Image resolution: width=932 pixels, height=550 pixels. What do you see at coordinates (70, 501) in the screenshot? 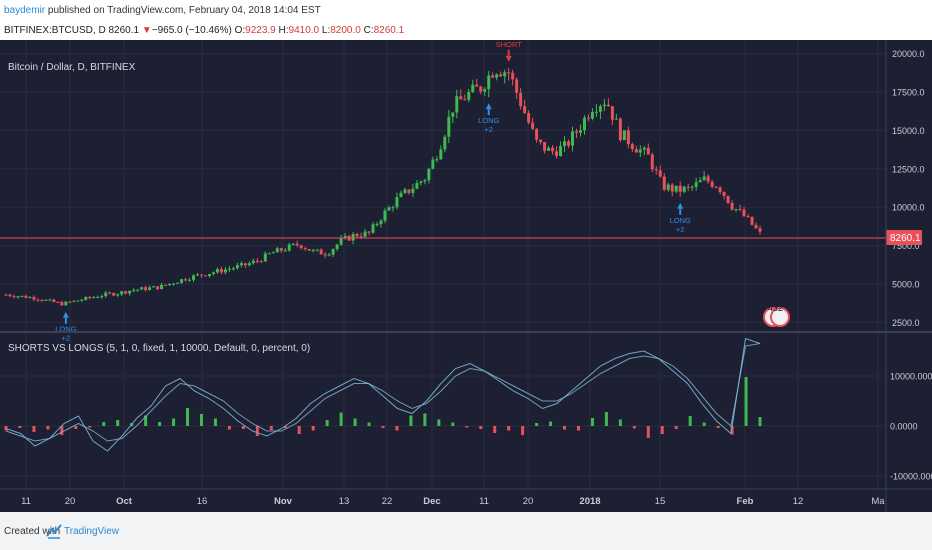
I see `x-tick-label: 20` at bounding box center [70, 501].